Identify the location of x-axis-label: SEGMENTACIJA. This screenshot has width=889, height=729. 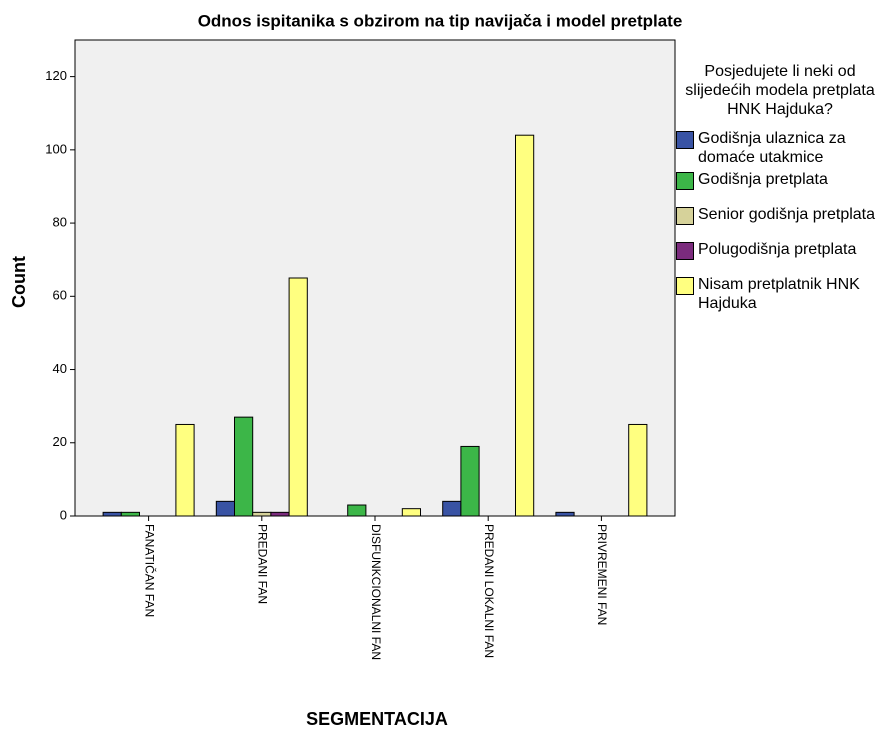
(377, 719).